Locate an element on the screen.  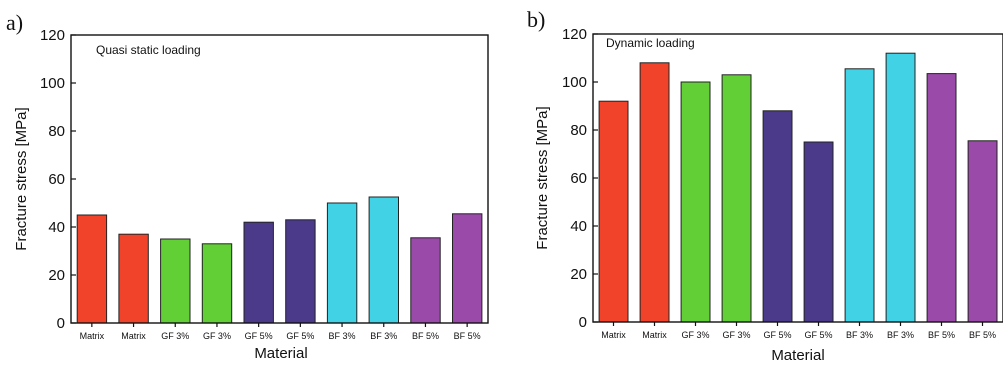
x-tick-label-a-9: BF 5% is located at coordinates (425, 336).